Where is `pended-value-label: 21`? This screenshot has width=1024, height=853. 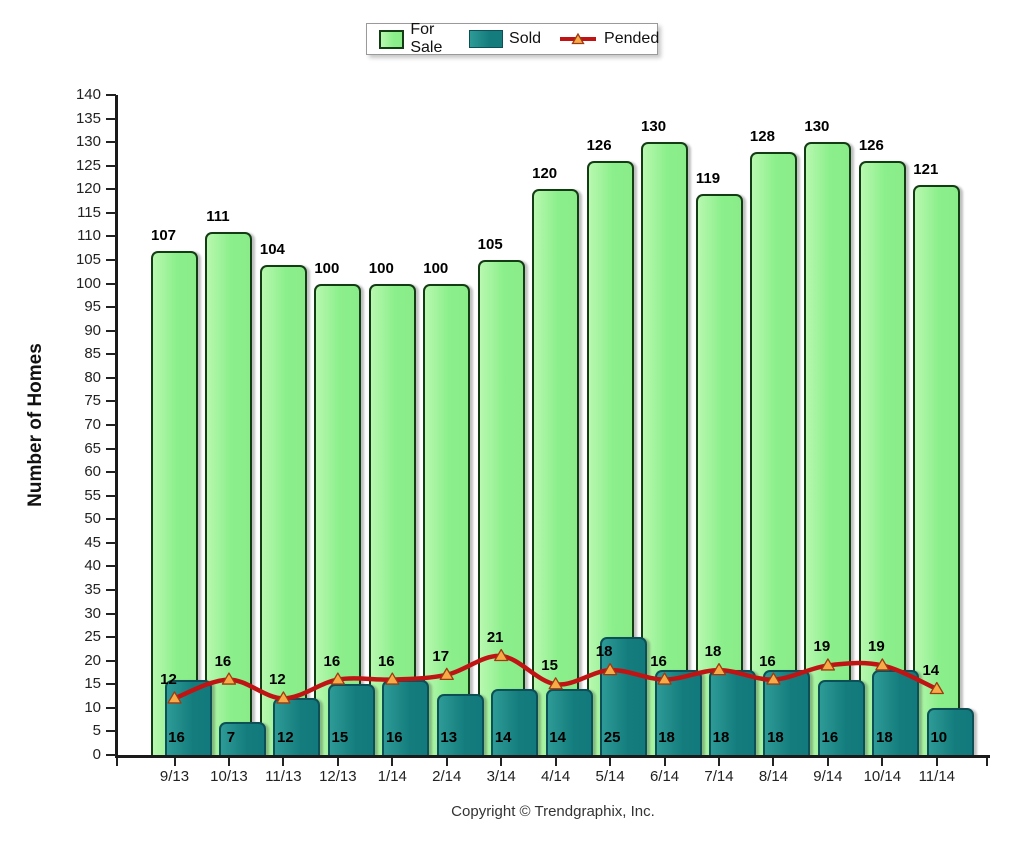 pended-value-label: 21 is located at coordinates (495, 637).